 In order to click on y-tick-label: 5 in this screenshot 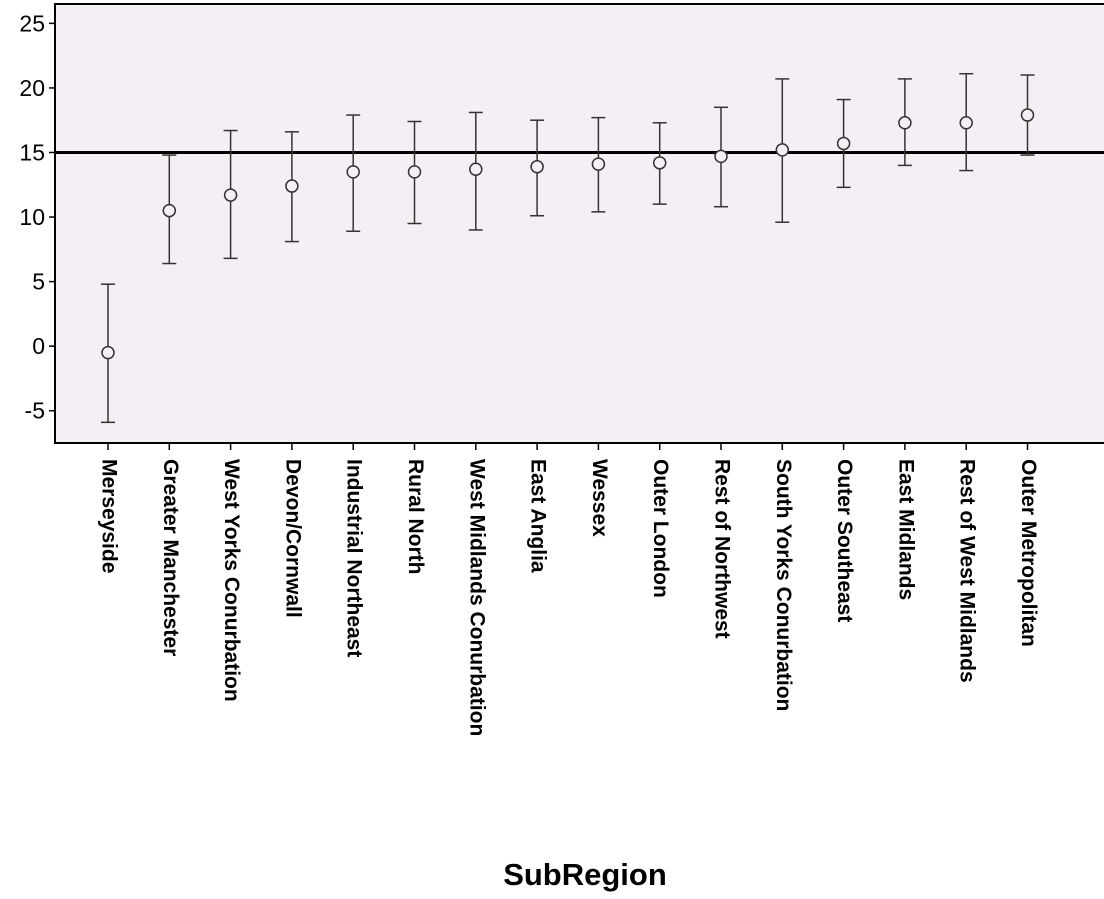, I will do `click(38, 282)`.